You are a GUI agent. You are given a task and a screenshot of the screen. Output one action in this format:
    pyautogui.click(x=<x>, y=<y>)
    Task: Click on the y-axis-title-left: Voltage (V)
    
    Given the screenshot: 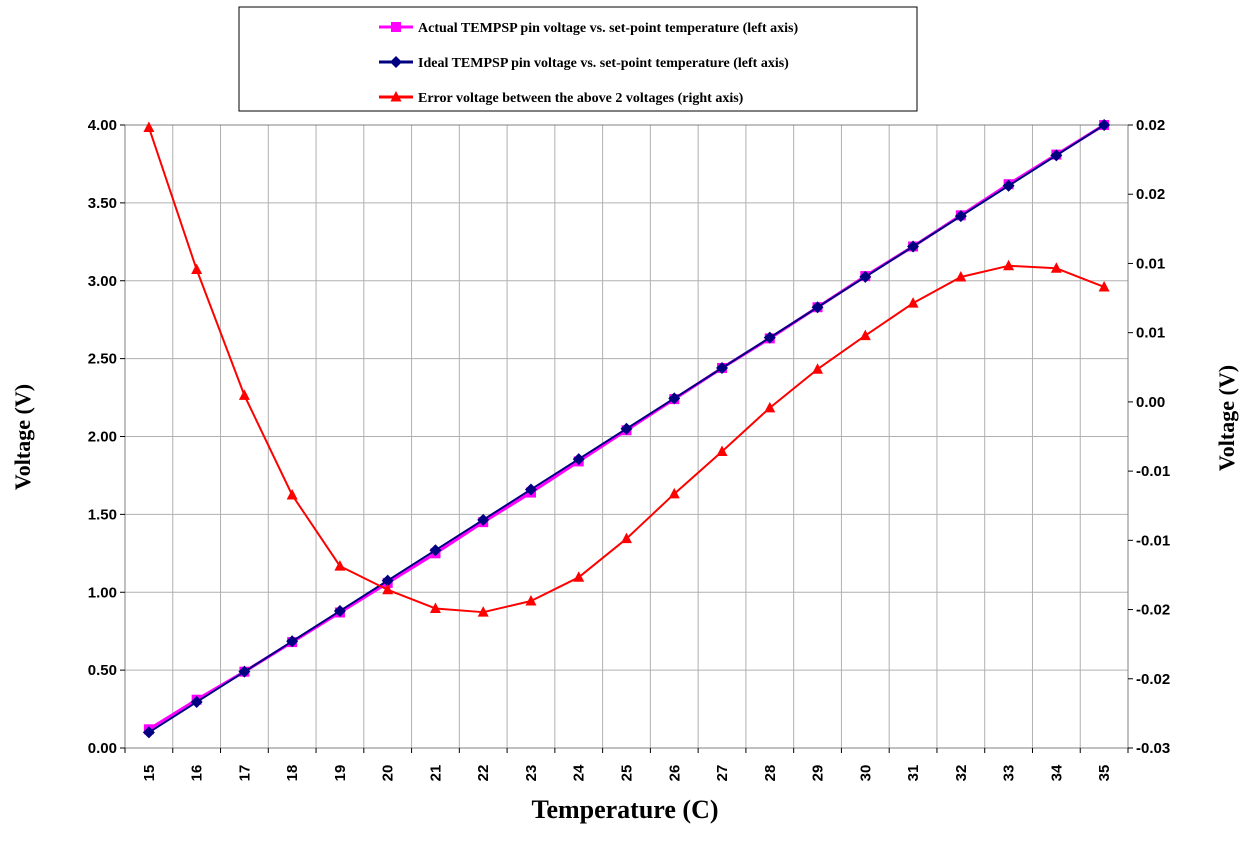 What is the action you would take?
    pyautogui.click(x=22, y=437)
    